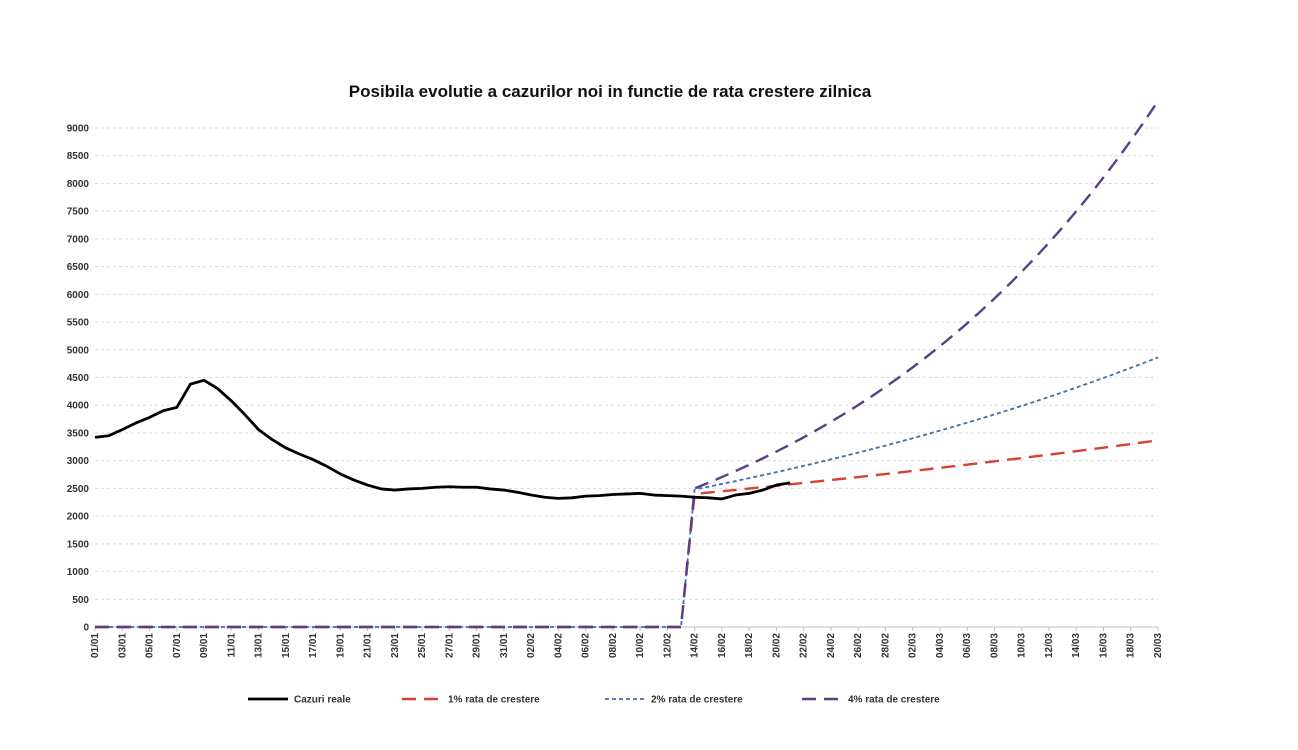 This screenshot has width=1298, height=750. What do you see at coordinates (86, 628) in the screenshot?
I see `y-tick-label: 0` at bounding box center [86, 628].